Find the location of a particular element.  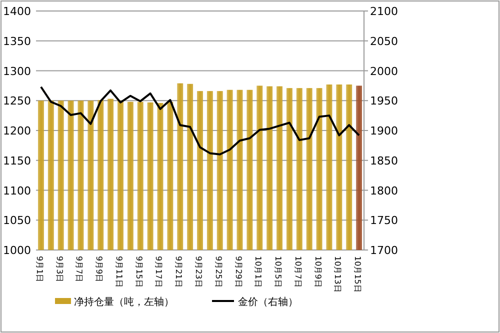

x-tick-label: 10月9日 is located at coordinates (317, 272).